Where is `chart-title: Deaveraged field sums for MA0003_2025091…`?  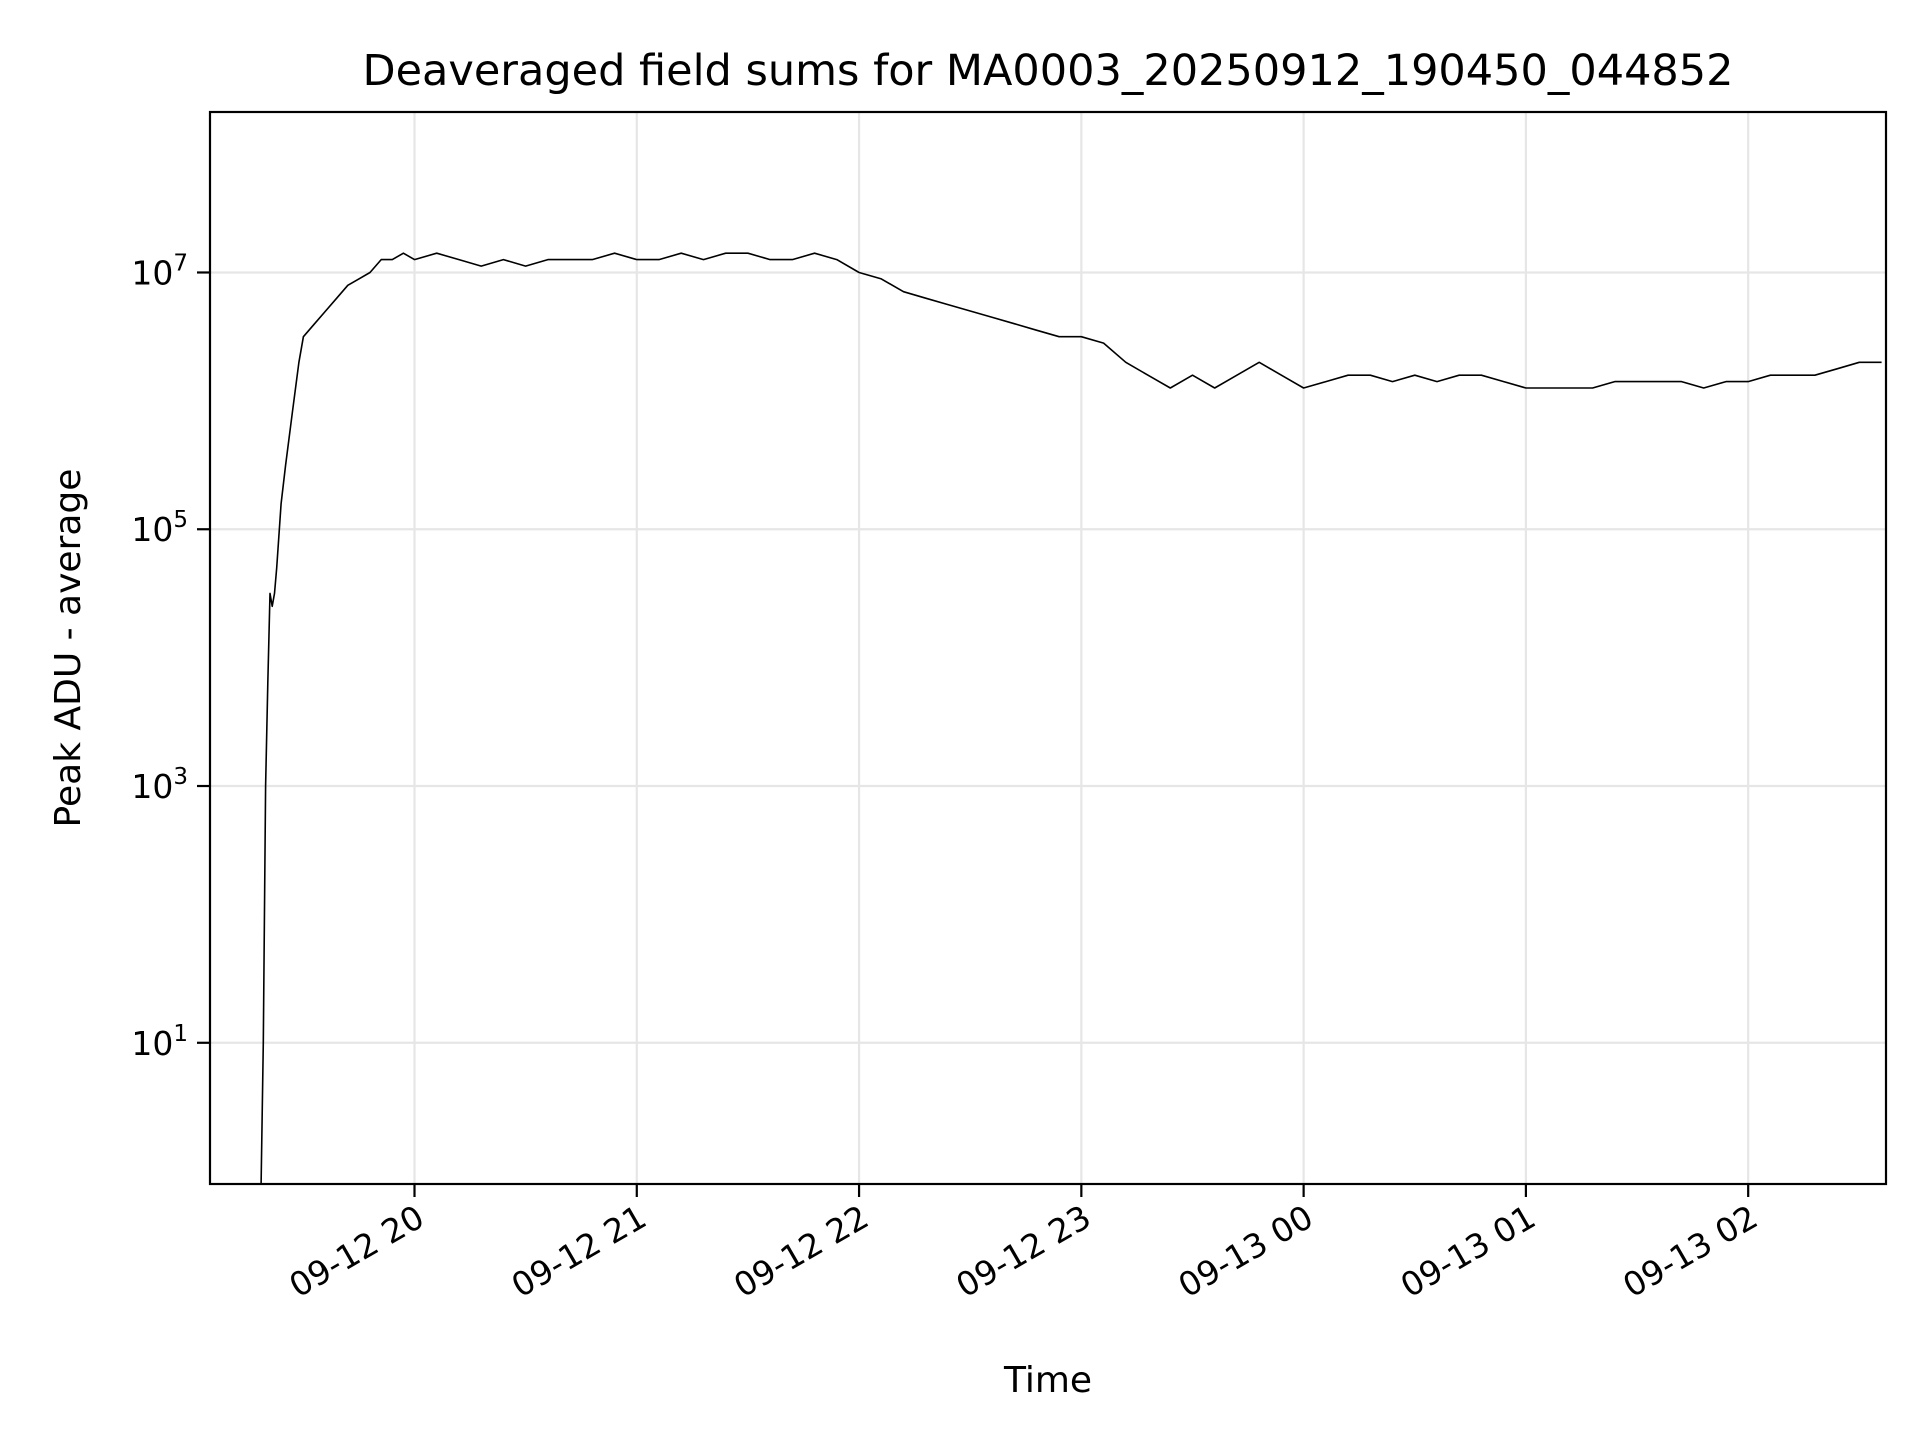
chart-title: Deaveraged field sums for MA0003_2025091… is located at coordinates (1047, 71).